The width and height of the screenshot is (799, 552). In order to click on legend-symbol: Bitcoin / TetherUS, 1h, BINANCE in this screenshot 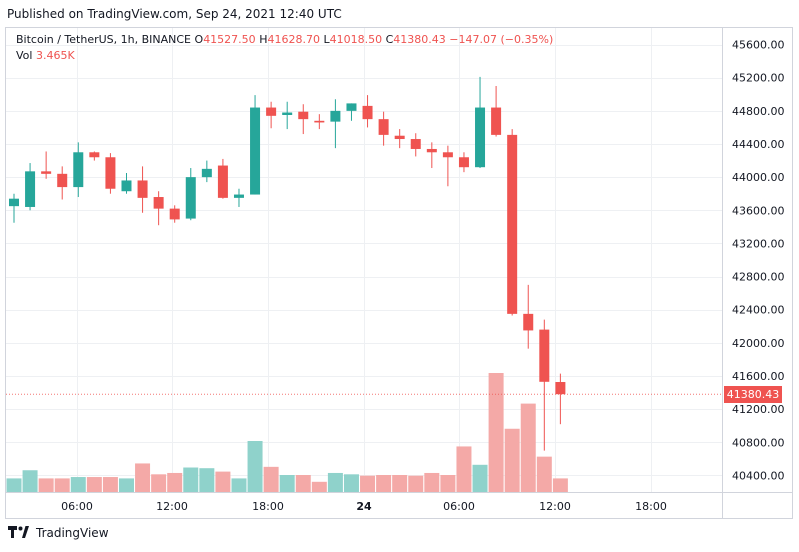, I will do `click(104, 39)`.